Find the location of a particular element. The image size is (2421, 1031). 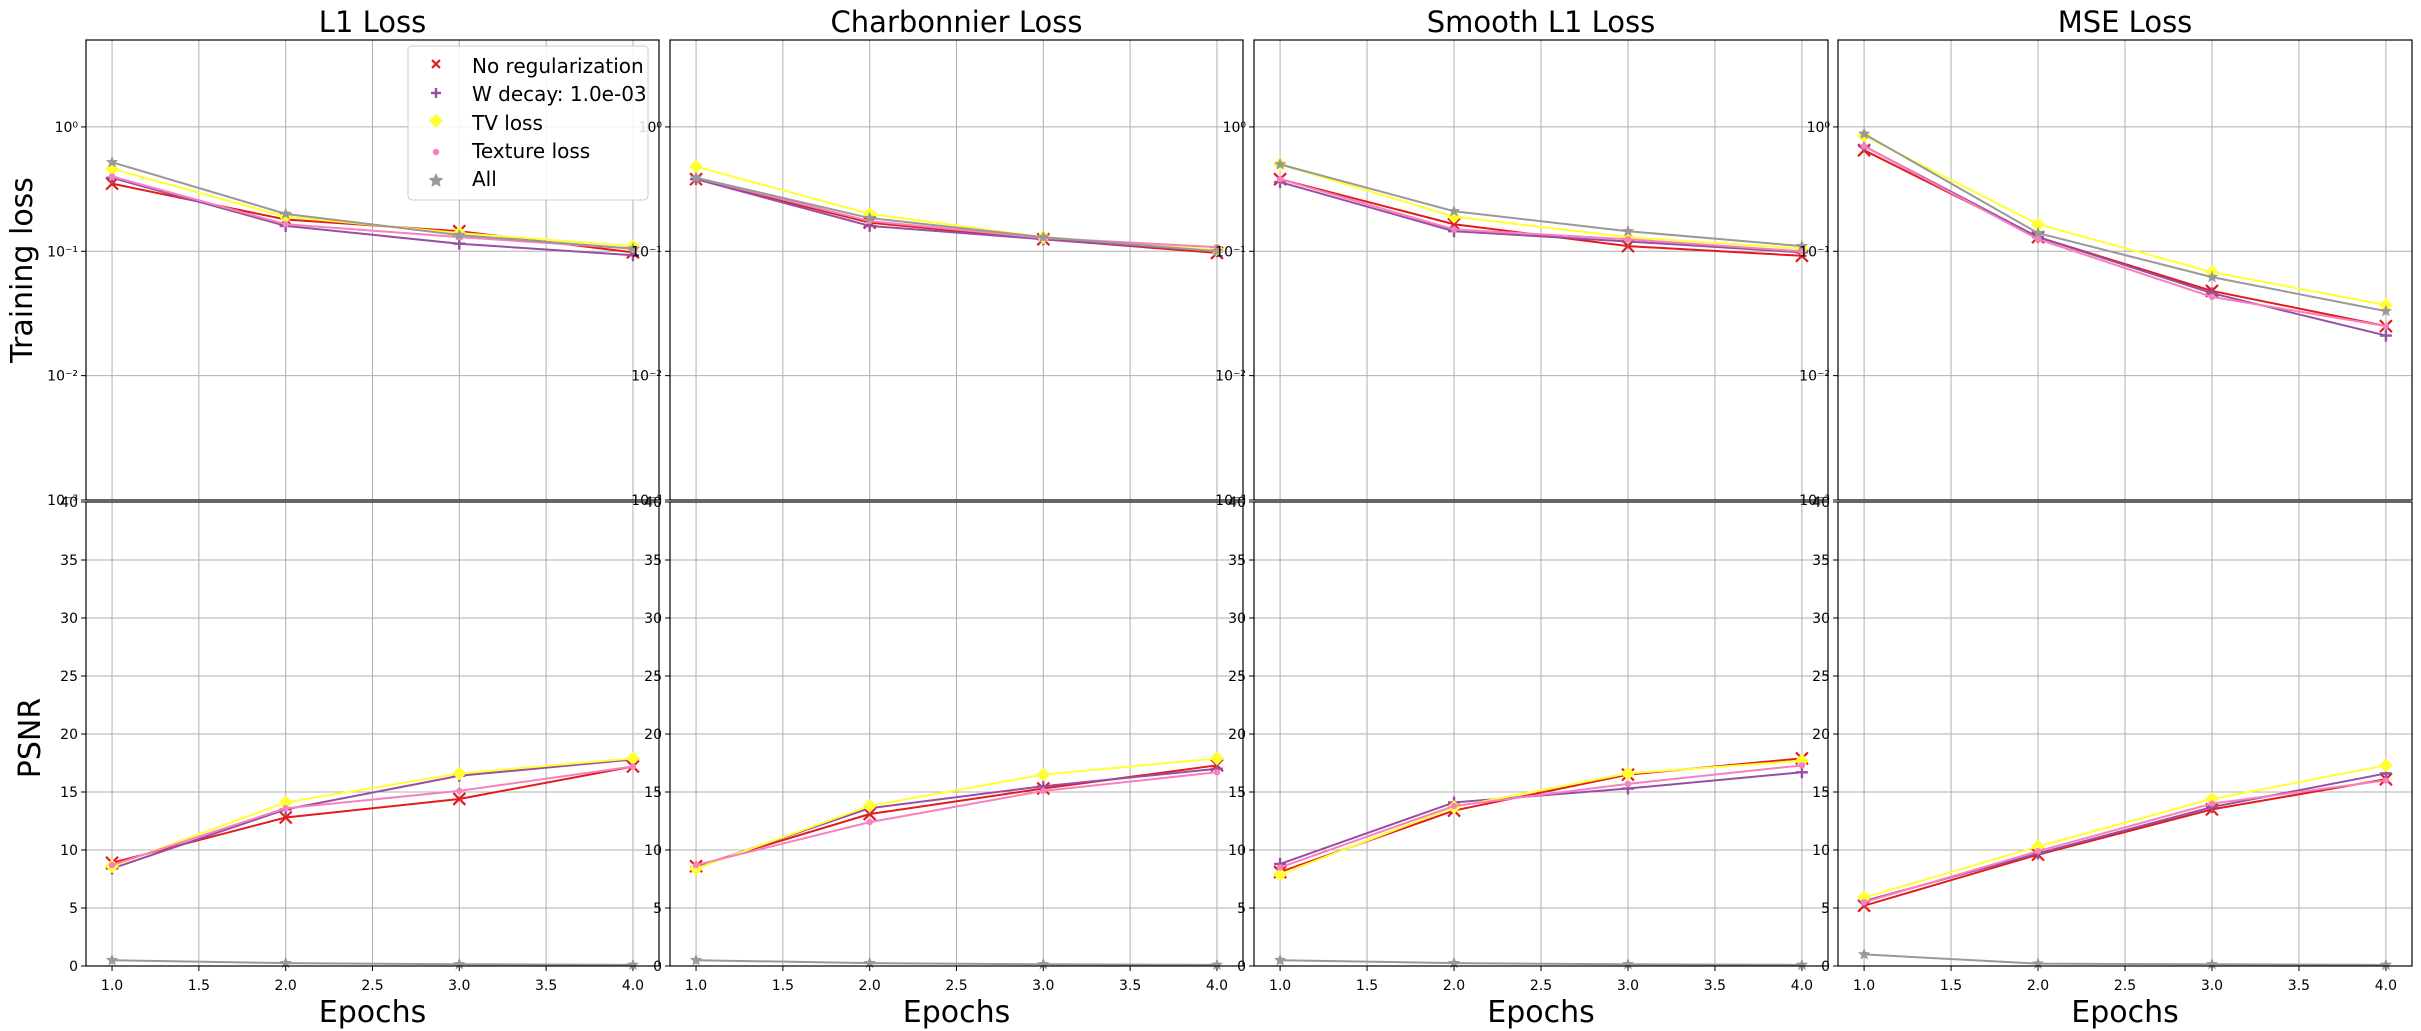

y-tick-label: 5 is located at coordinates (657, 909).